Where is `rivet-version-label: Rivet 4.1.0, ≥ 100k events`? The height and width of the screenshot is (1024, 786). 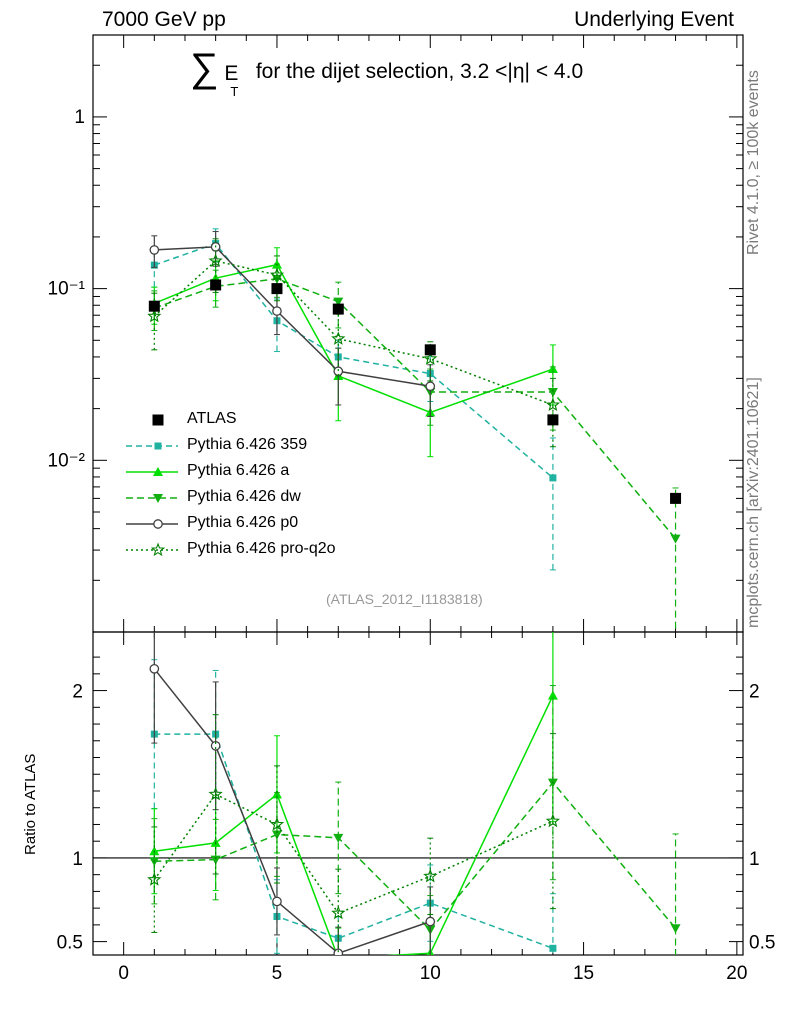 rivet-version-label: Rivet 4.1.0, ≥ 100k events is located at coordinates (753, 162).